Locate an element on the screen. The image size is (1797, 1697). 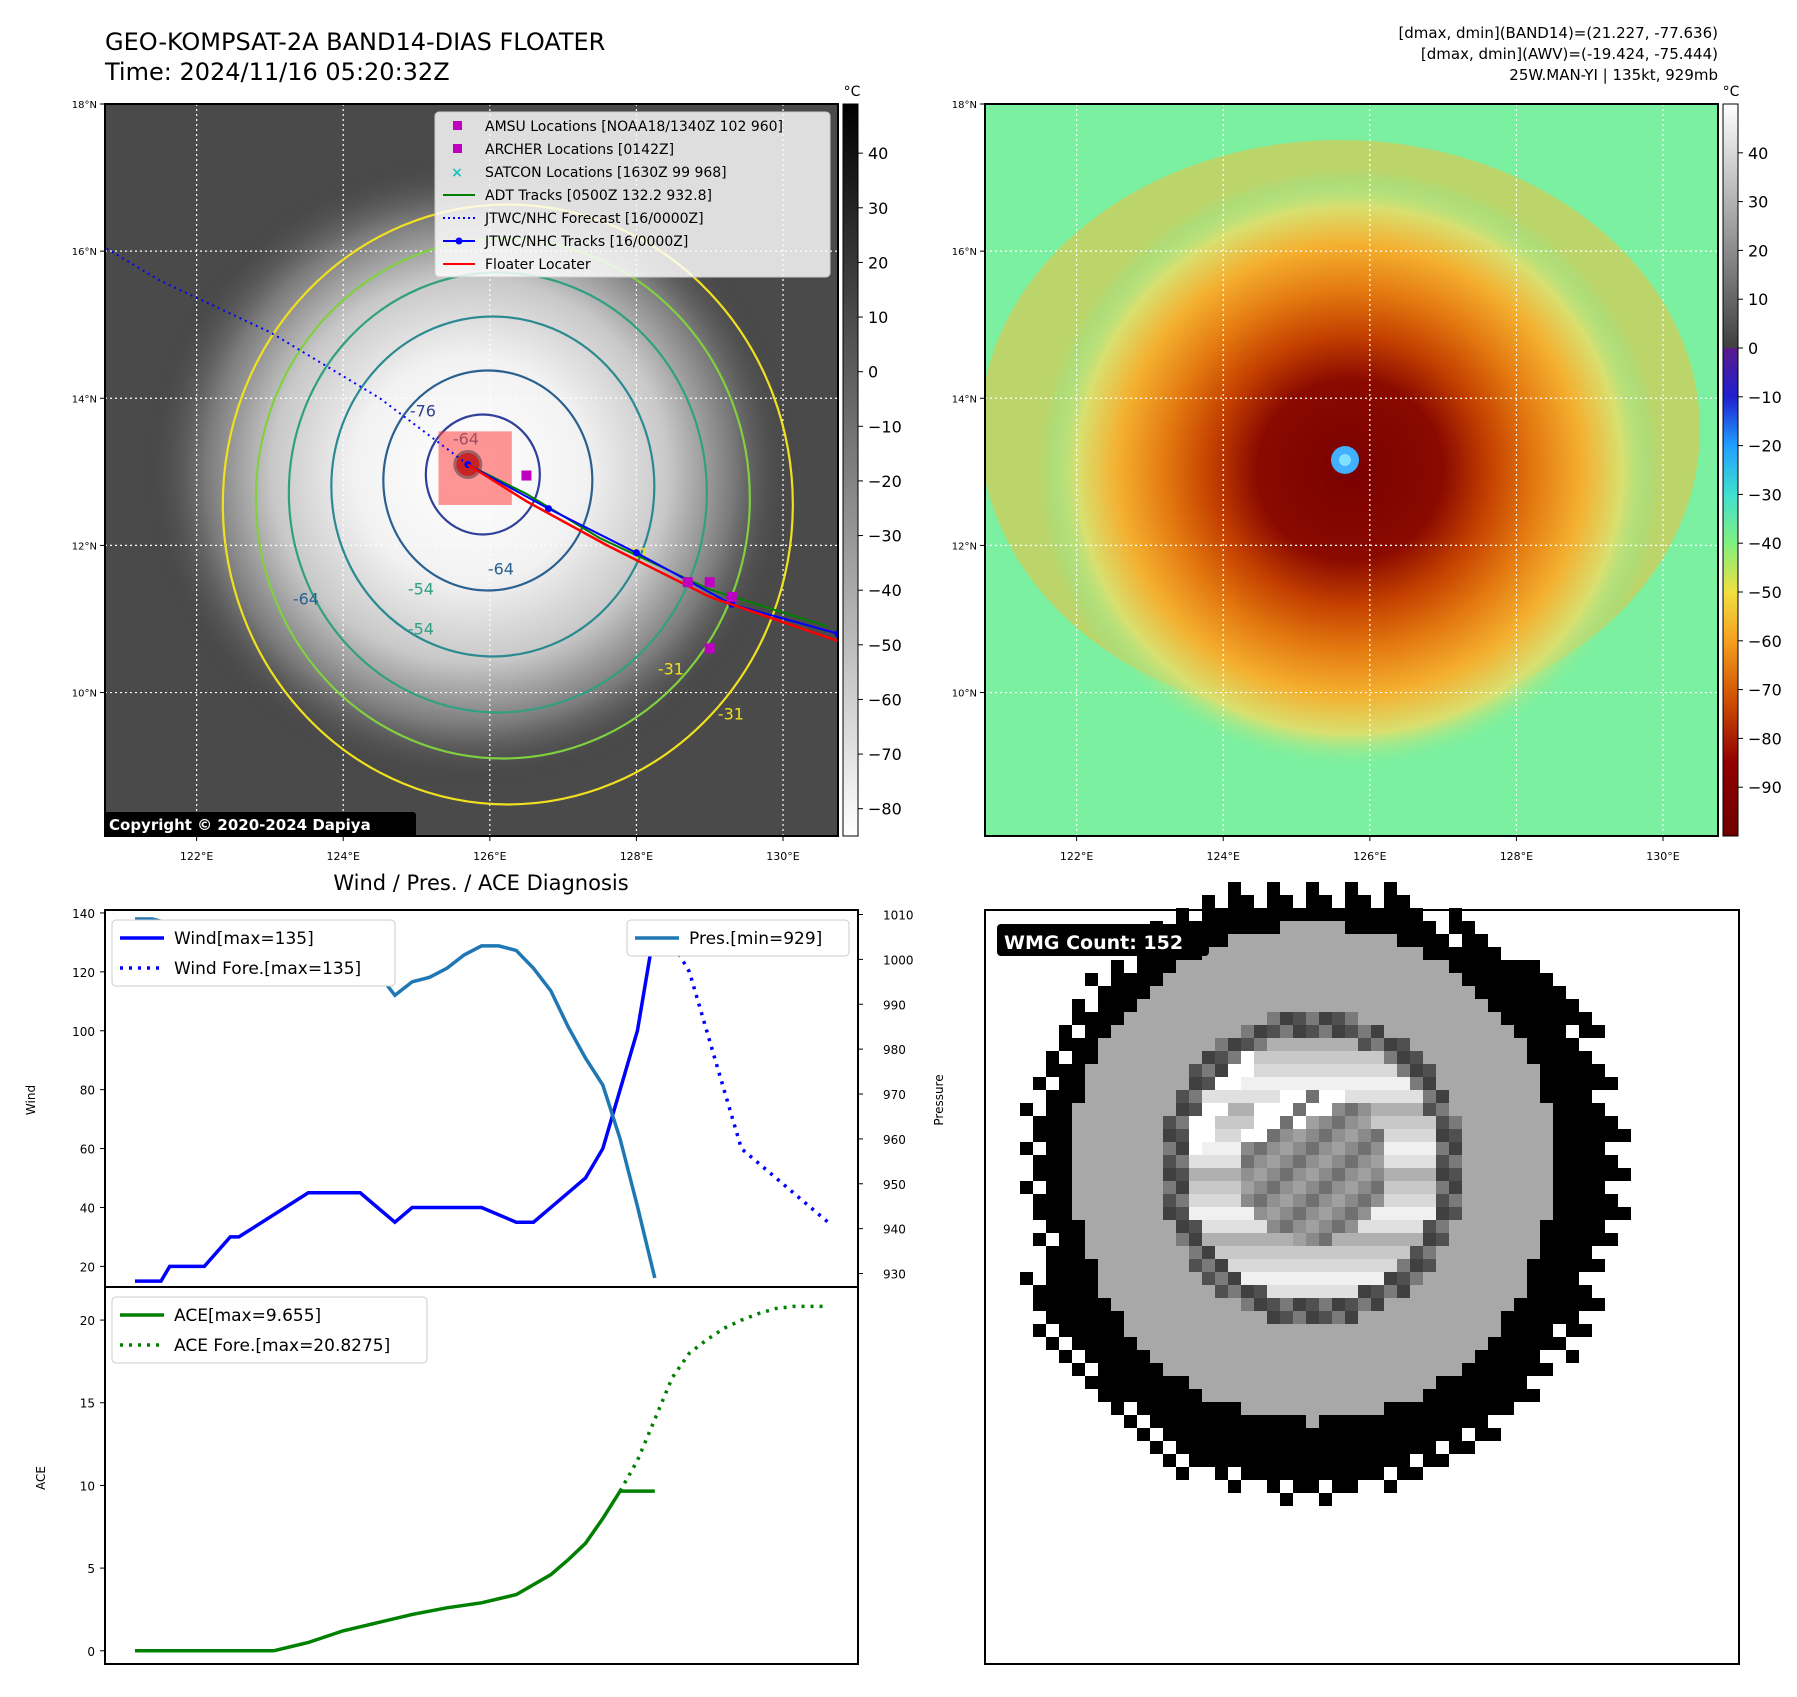
colorbar-tick-label: 10 is located at coordinates (1758, 299).